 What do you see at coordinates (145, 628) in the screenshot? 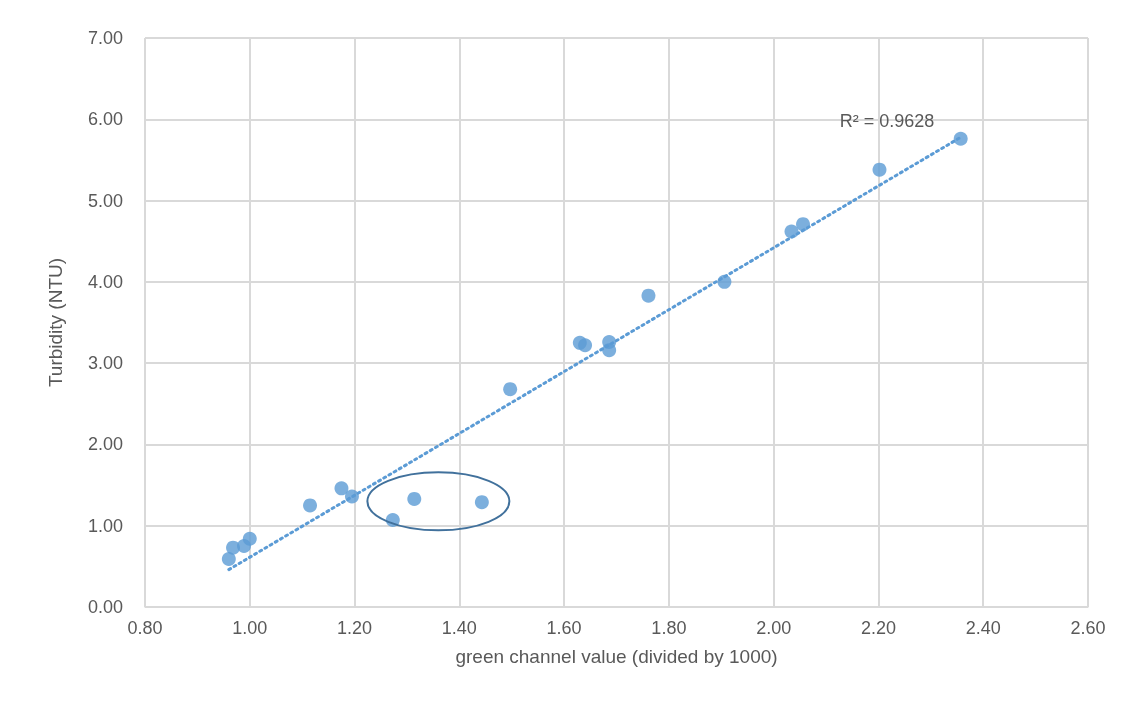
I see `x-tick-label: 0.80` at bounding box center [145, 628].